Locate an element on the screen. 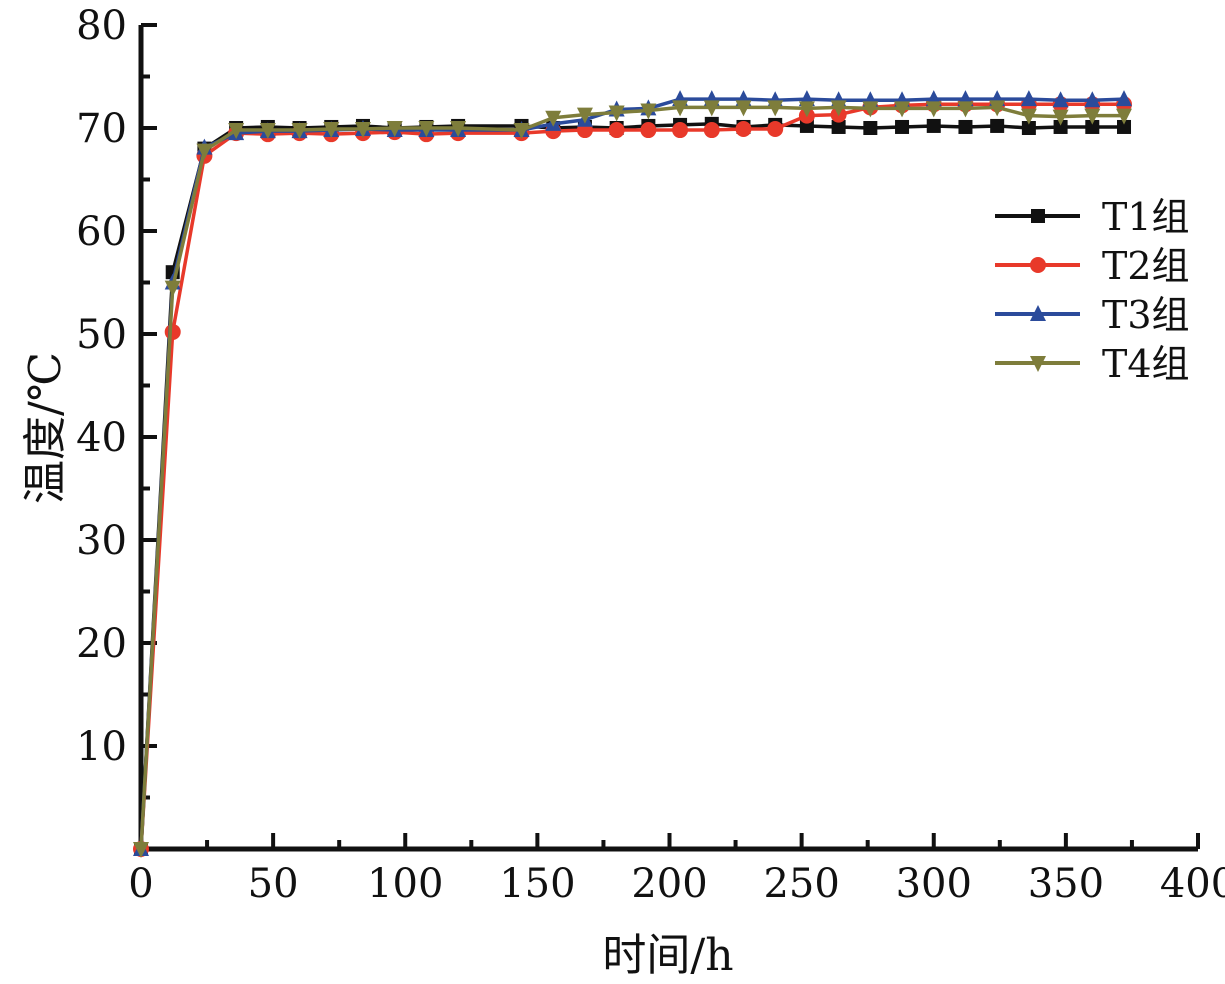 The height and width of the screenshot is (984, 1225). legend-label: T2组 is located at coordinates (1146, 266).